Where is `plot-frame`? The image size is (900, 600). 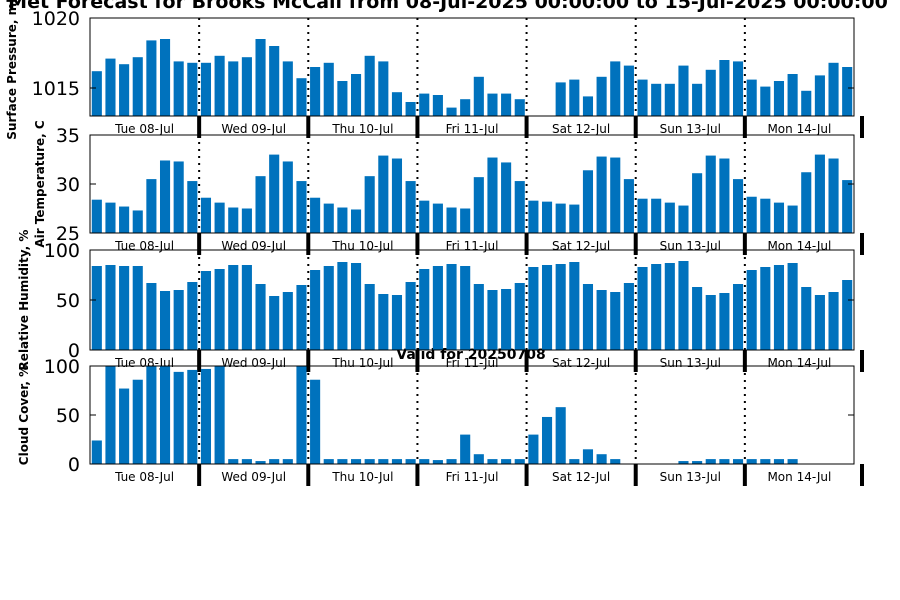 plot-frame is located at coordinates (472, 67).